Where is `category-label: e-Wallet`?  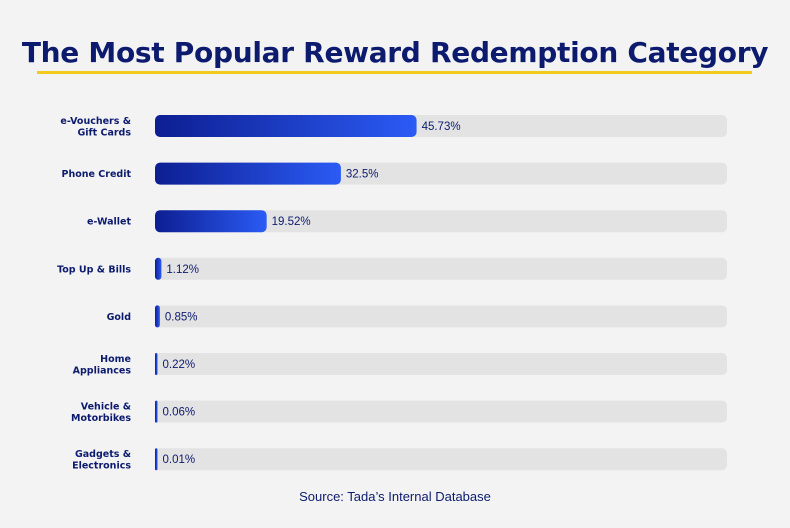 category-label: e-Wallet is located at coordinates (109, 222).